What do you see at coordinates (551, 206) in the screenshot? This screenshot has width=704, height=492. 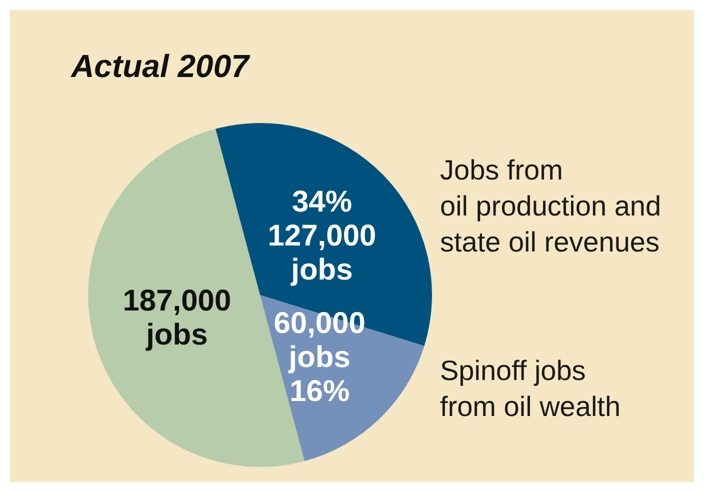 I see `slice-label: Jobs from oil production and state oil revenues` at bounding box center [551, 206].